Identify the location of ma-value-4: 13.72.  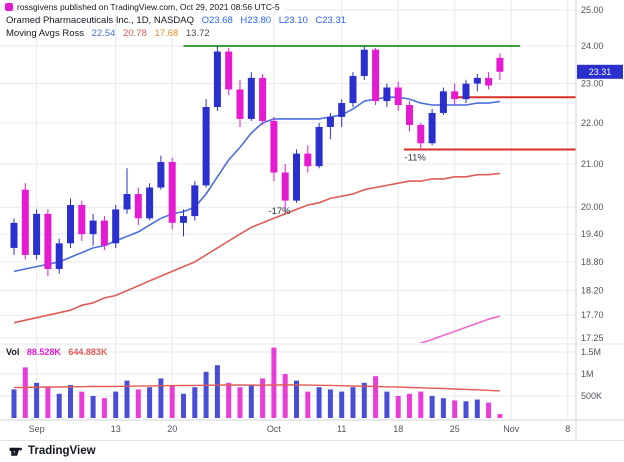
(197, 33).